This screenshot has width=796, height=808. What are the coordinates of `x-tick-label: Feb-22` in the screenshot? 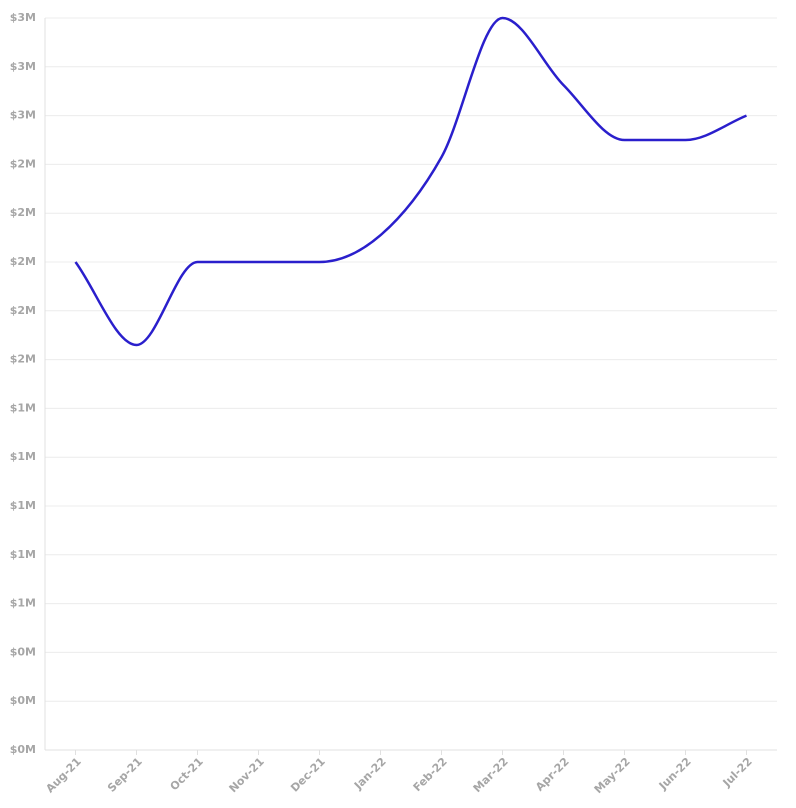 It's located at (430, 774).